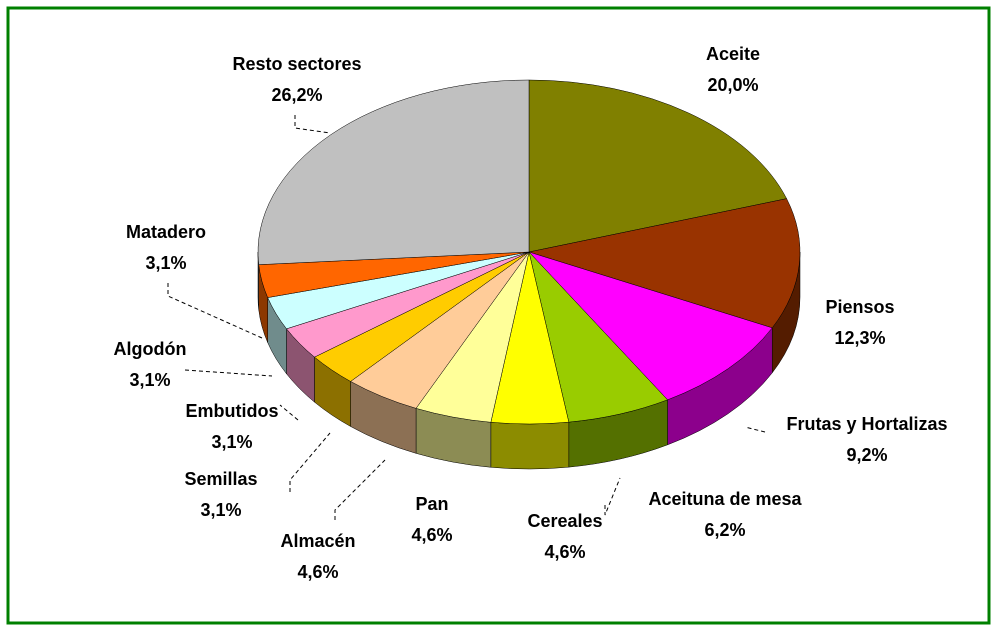 This screenshot has width=997, height=631. Describe the element at coordinates (431, 504) in the screenshot. I see `slice-label: Pan` at that location.